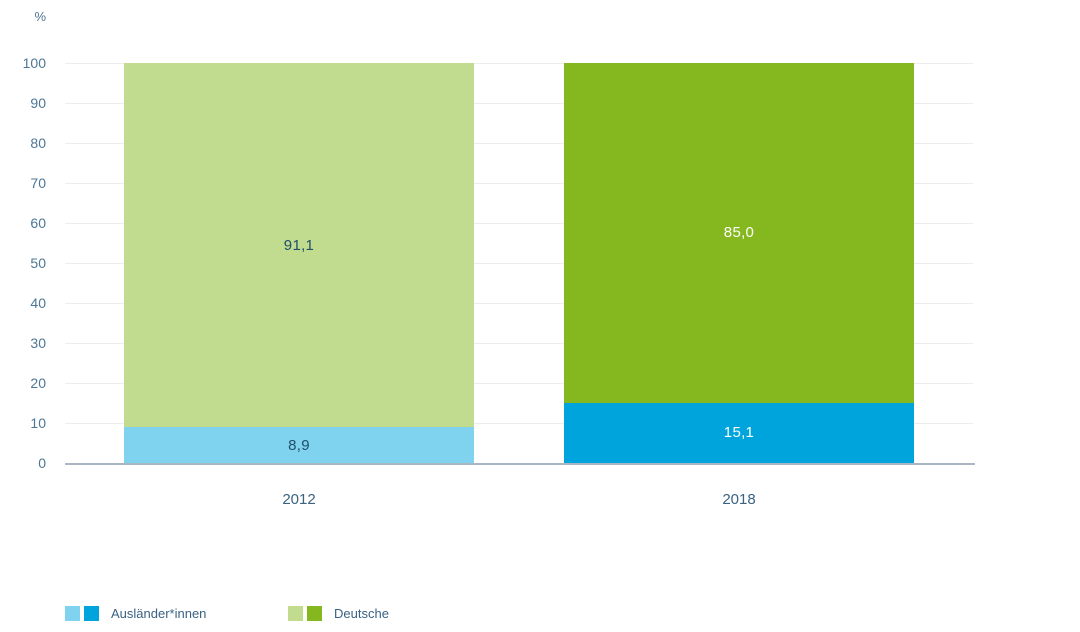 The image size is (1080, 632). I want to click on y-axis-tick-label: 100, so click(34, 63).